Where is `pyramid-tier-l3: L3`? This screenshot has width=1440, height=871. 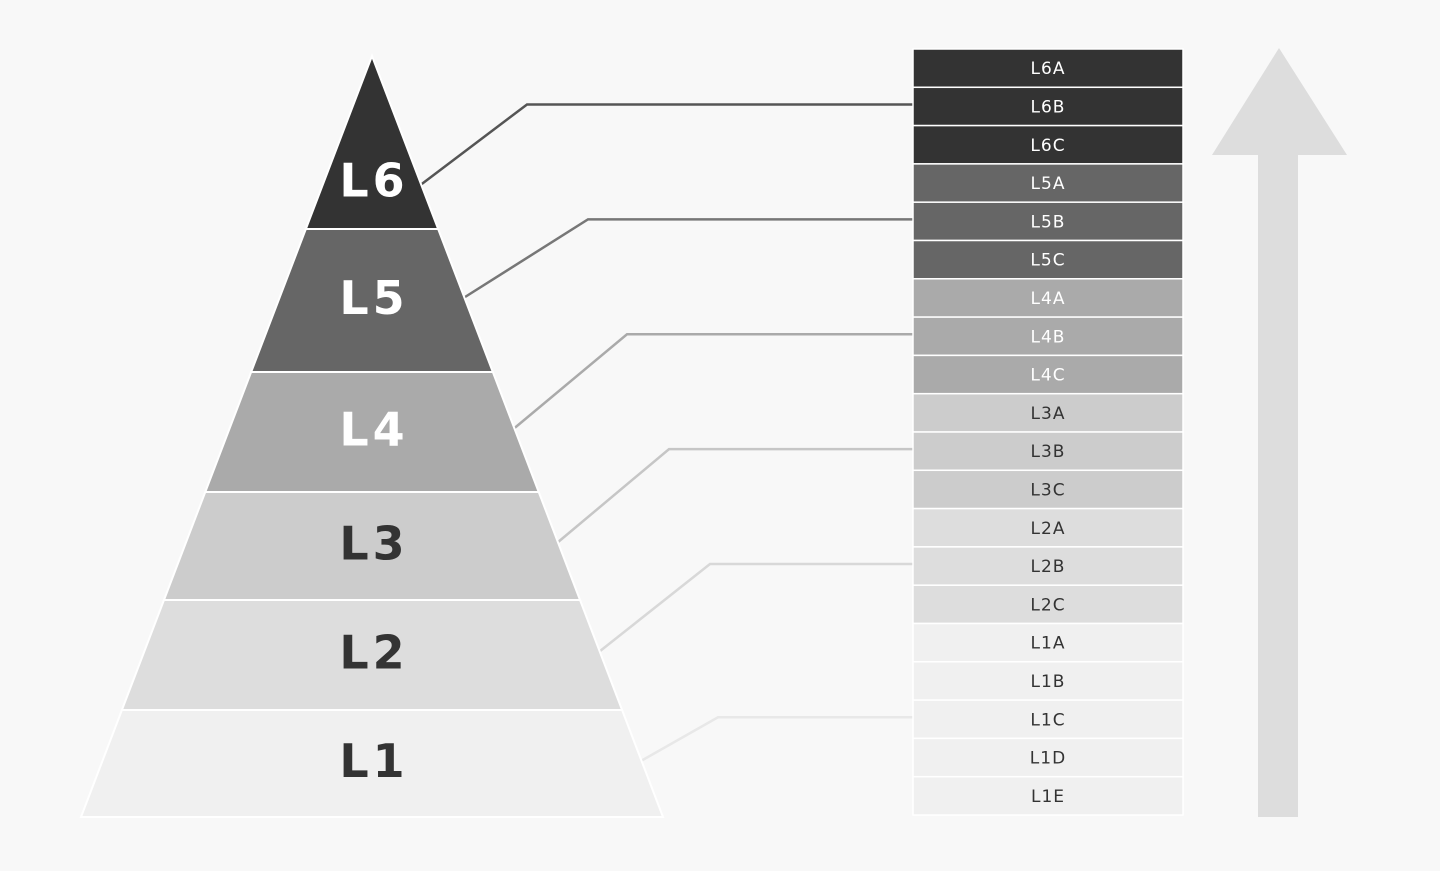
pyramid-tier-l3: L3 is located at coordinates (372, 546).